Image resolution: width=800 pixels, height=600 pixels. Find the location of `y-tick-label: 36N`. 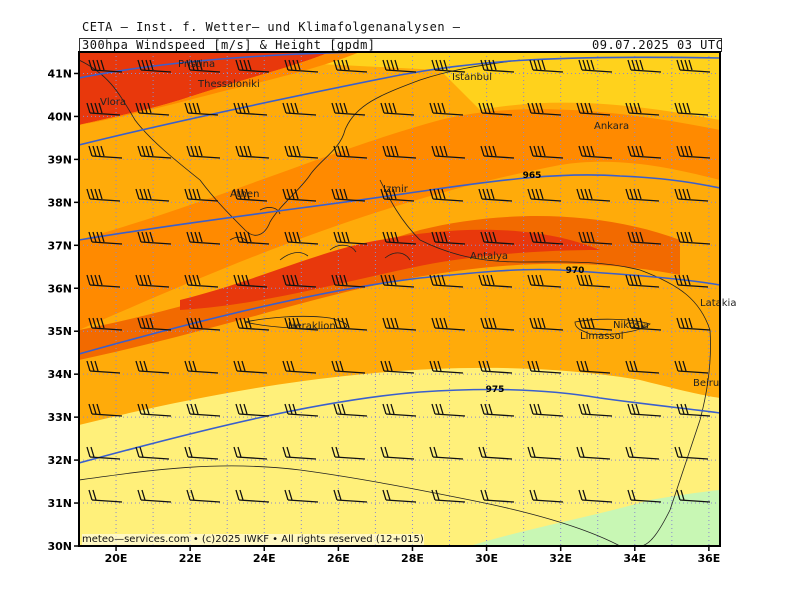

y-tick-label: 36N is located at coordinates (59, 288).